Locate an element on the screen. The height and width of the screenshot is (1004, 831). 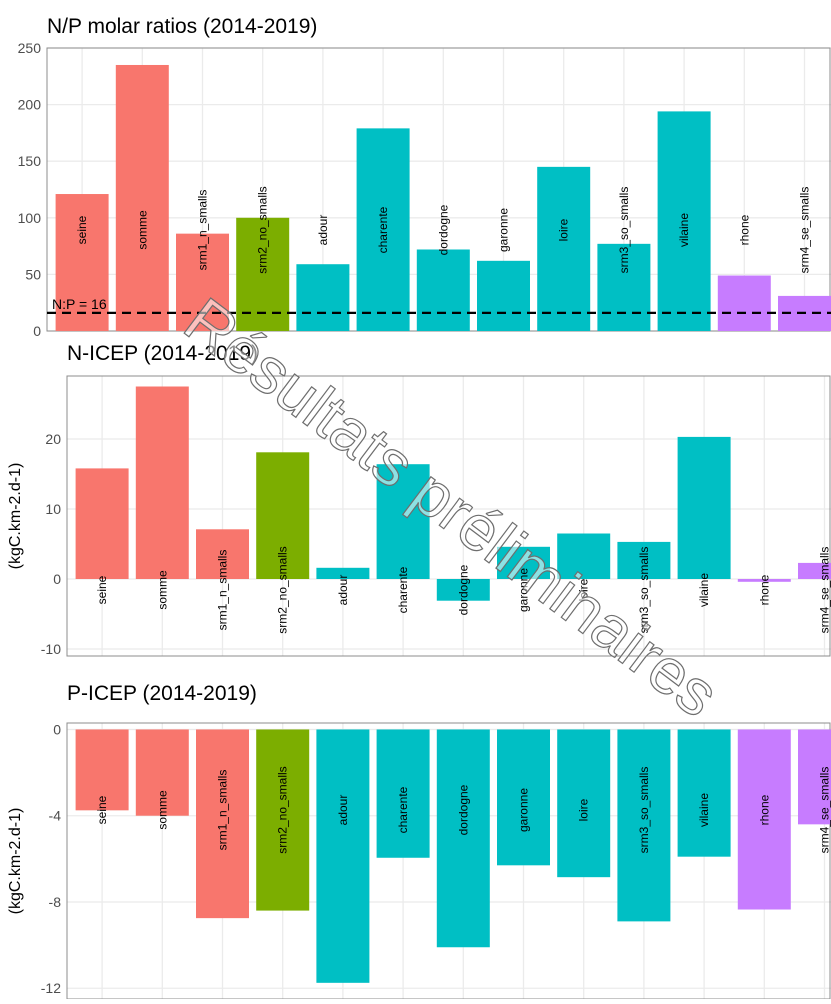
y-tick-label: 200 is located at coordinates (30, 105).